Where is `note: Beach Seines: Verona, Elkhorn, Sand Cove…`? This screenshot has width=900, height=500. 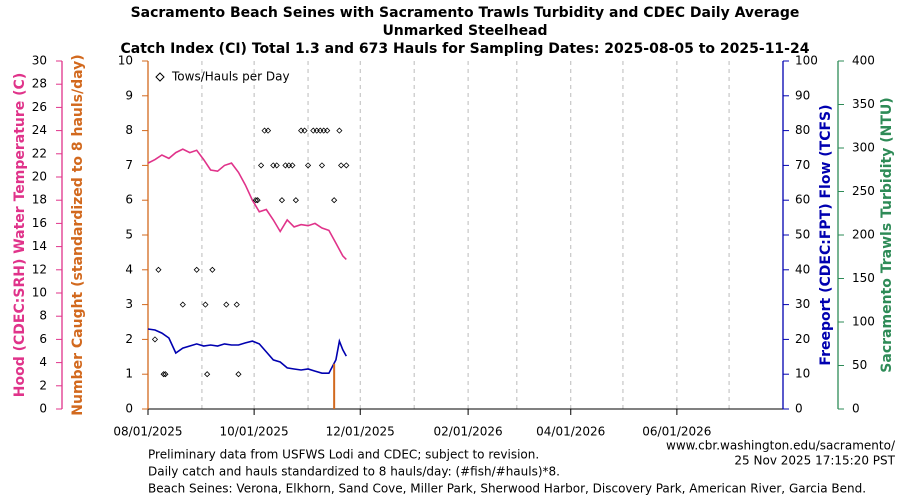 note: Beach Seines: Verona, Elkhorn, Sand Cove… is located at coordinates (507, 489).